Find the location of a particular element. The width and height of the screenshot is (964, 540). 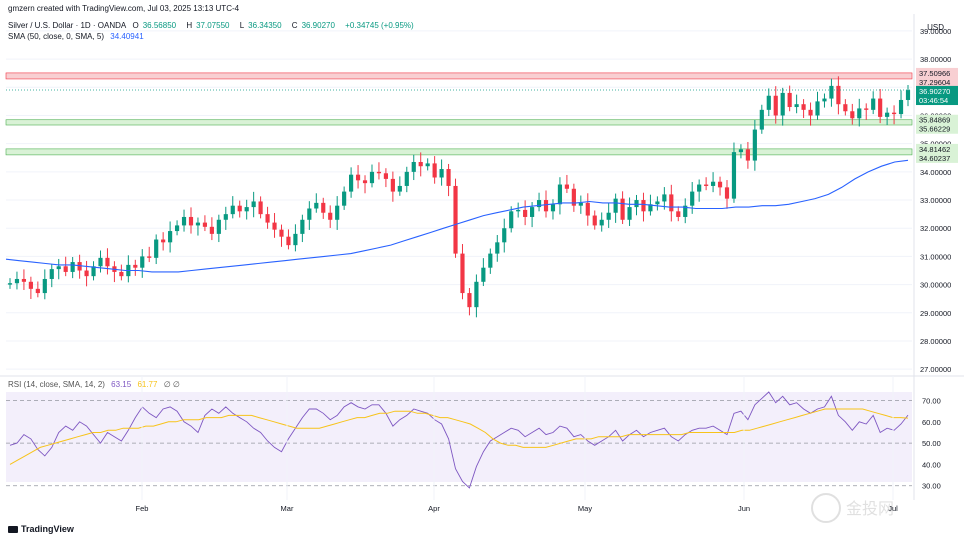

sma-legend: SMA (50, close, 0, SMA, 5) 34.40941 is located at coordinates (78, 36).